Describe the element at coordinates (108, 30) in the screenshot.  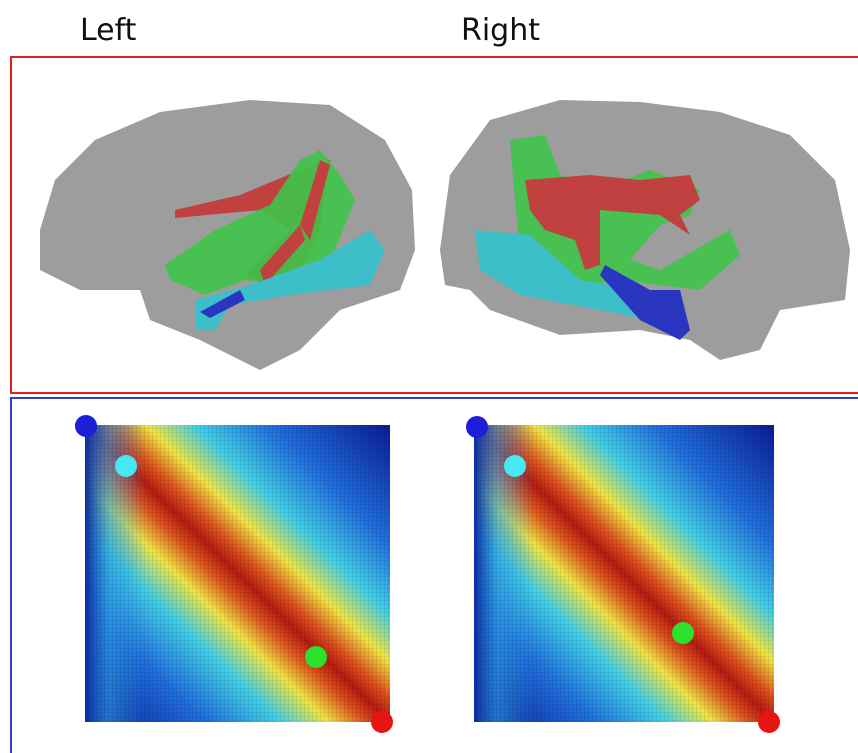
I see `left-label: Left` at that location.